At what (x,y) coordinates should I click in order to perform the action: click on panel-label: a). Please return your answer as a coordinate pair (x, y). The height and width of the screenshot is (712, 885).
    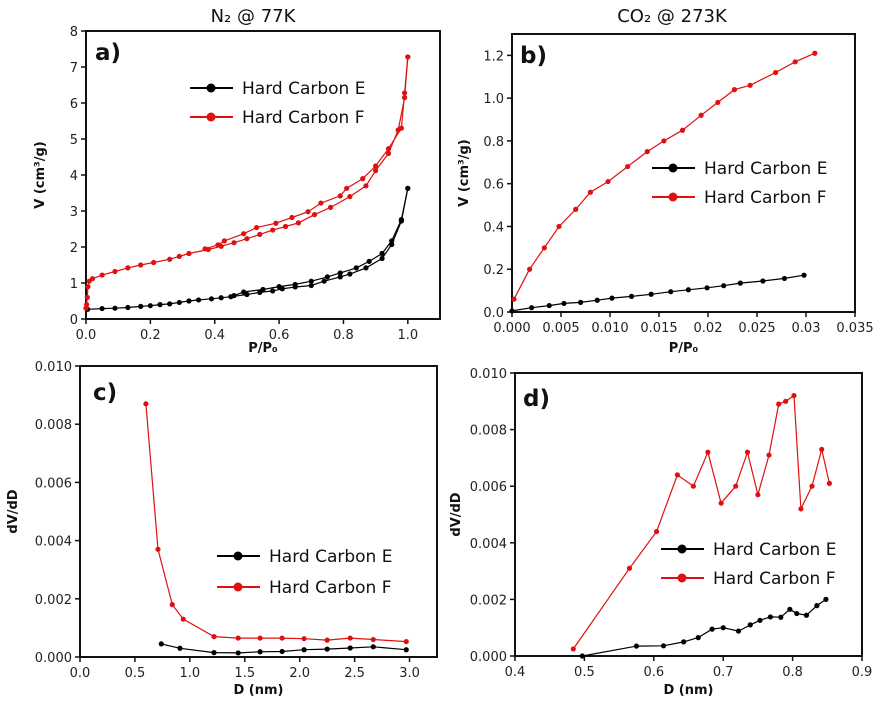
    Looking at the image, I should click on (108, 53).